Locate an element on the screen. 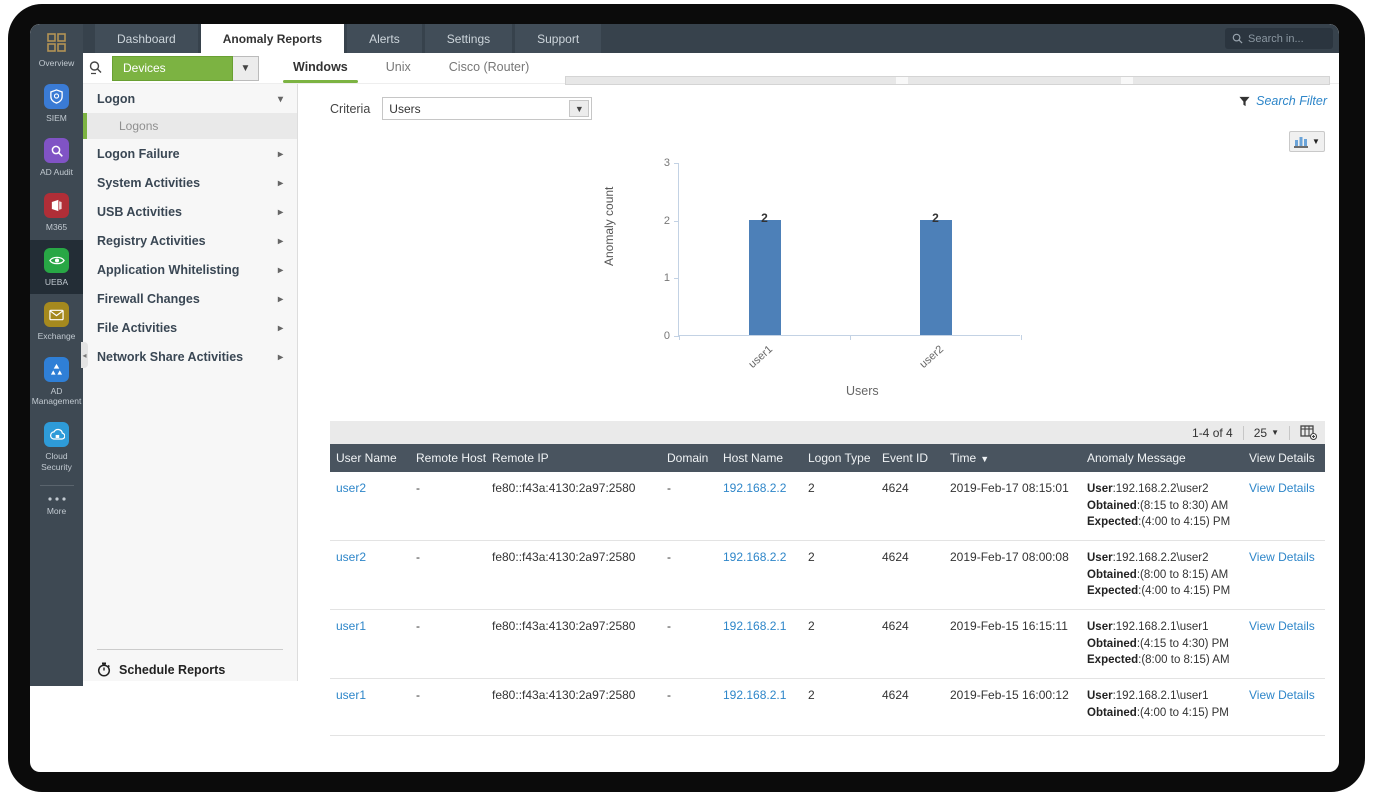 The width and height of the screenshot is (1373, 806). tree-item-label: System Activities is located at coordinates (149, 183).